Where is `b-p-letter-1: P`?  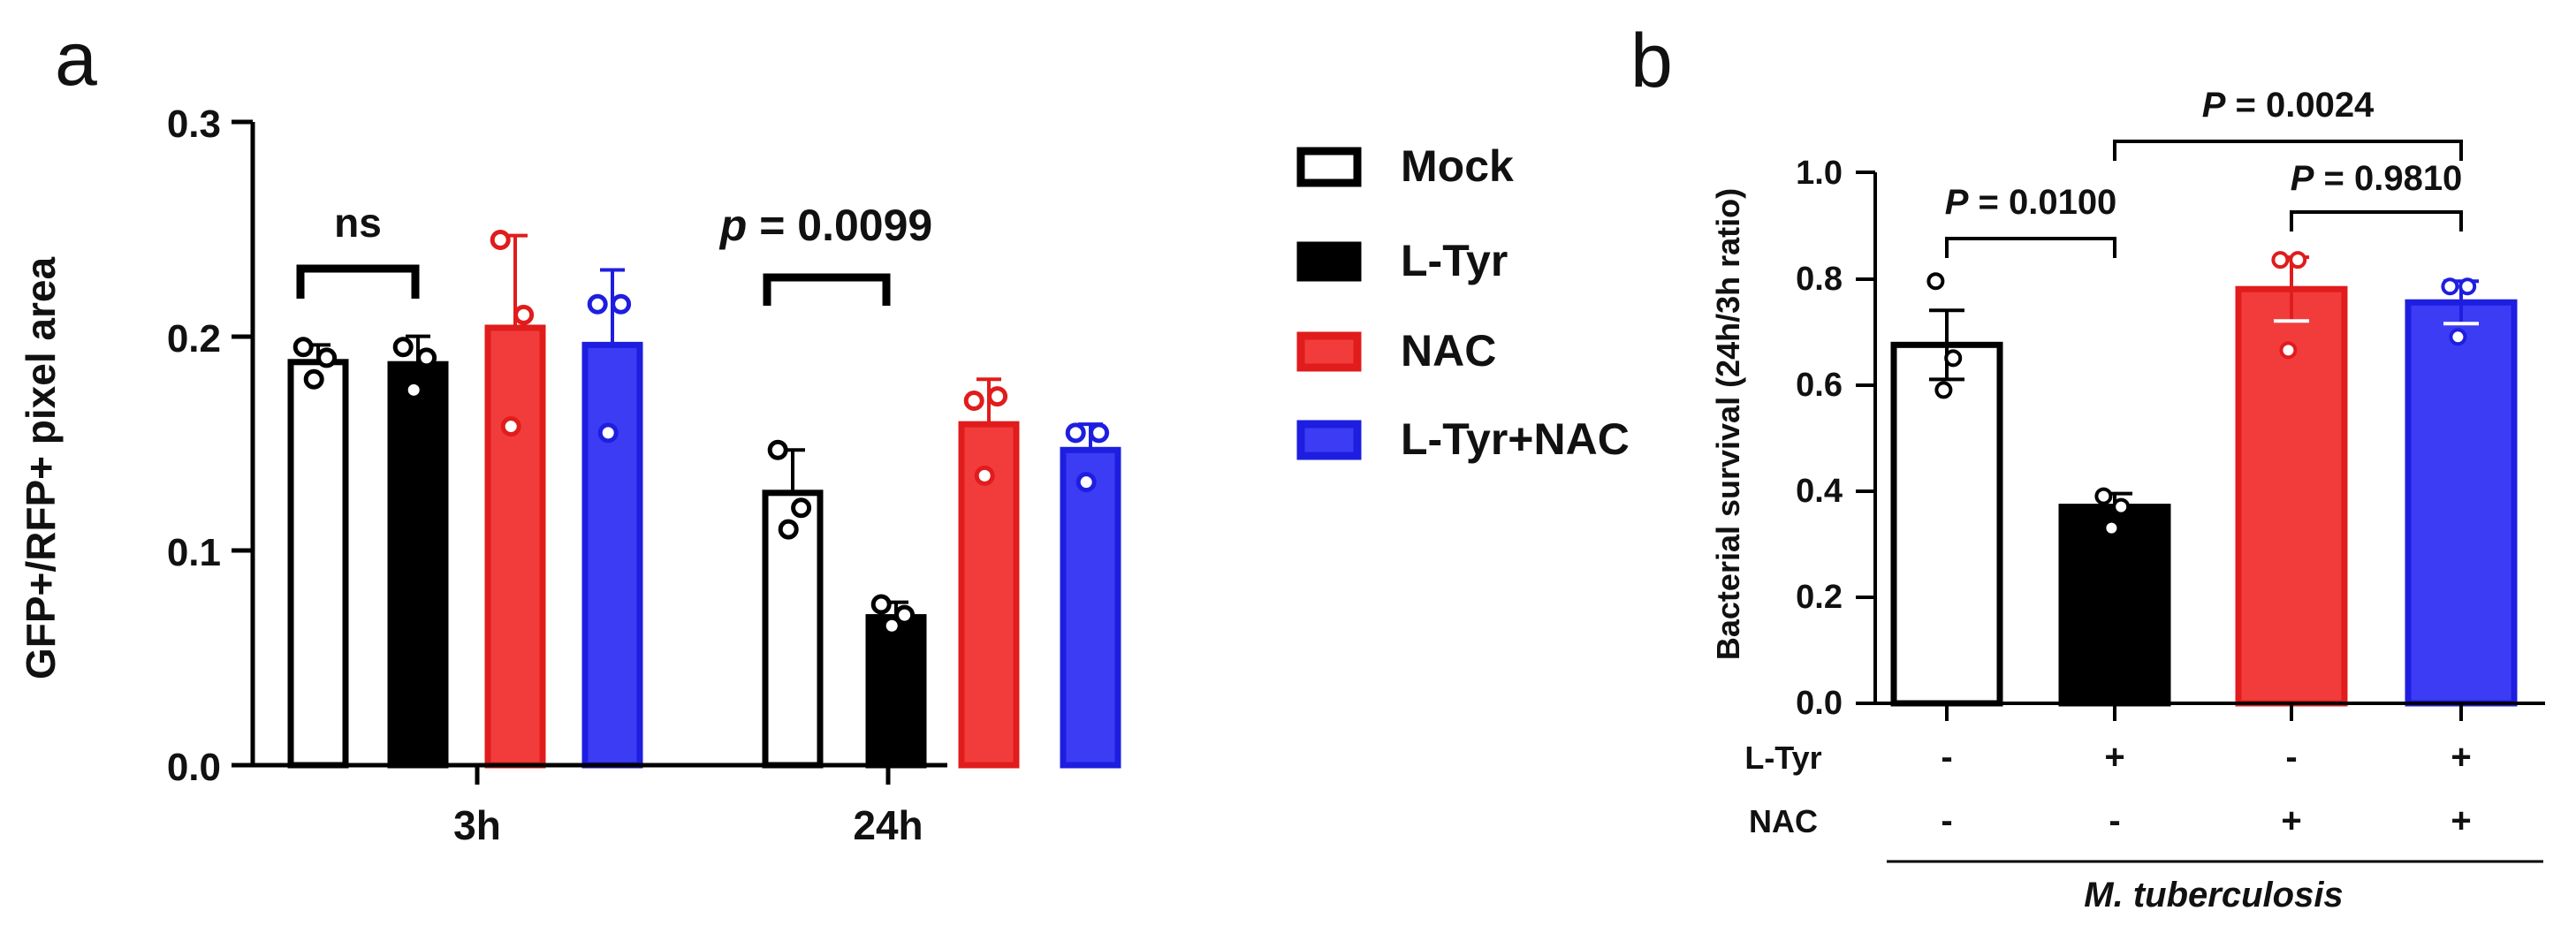
b-p-letter-1: P is located at coordinates (1957, 202).